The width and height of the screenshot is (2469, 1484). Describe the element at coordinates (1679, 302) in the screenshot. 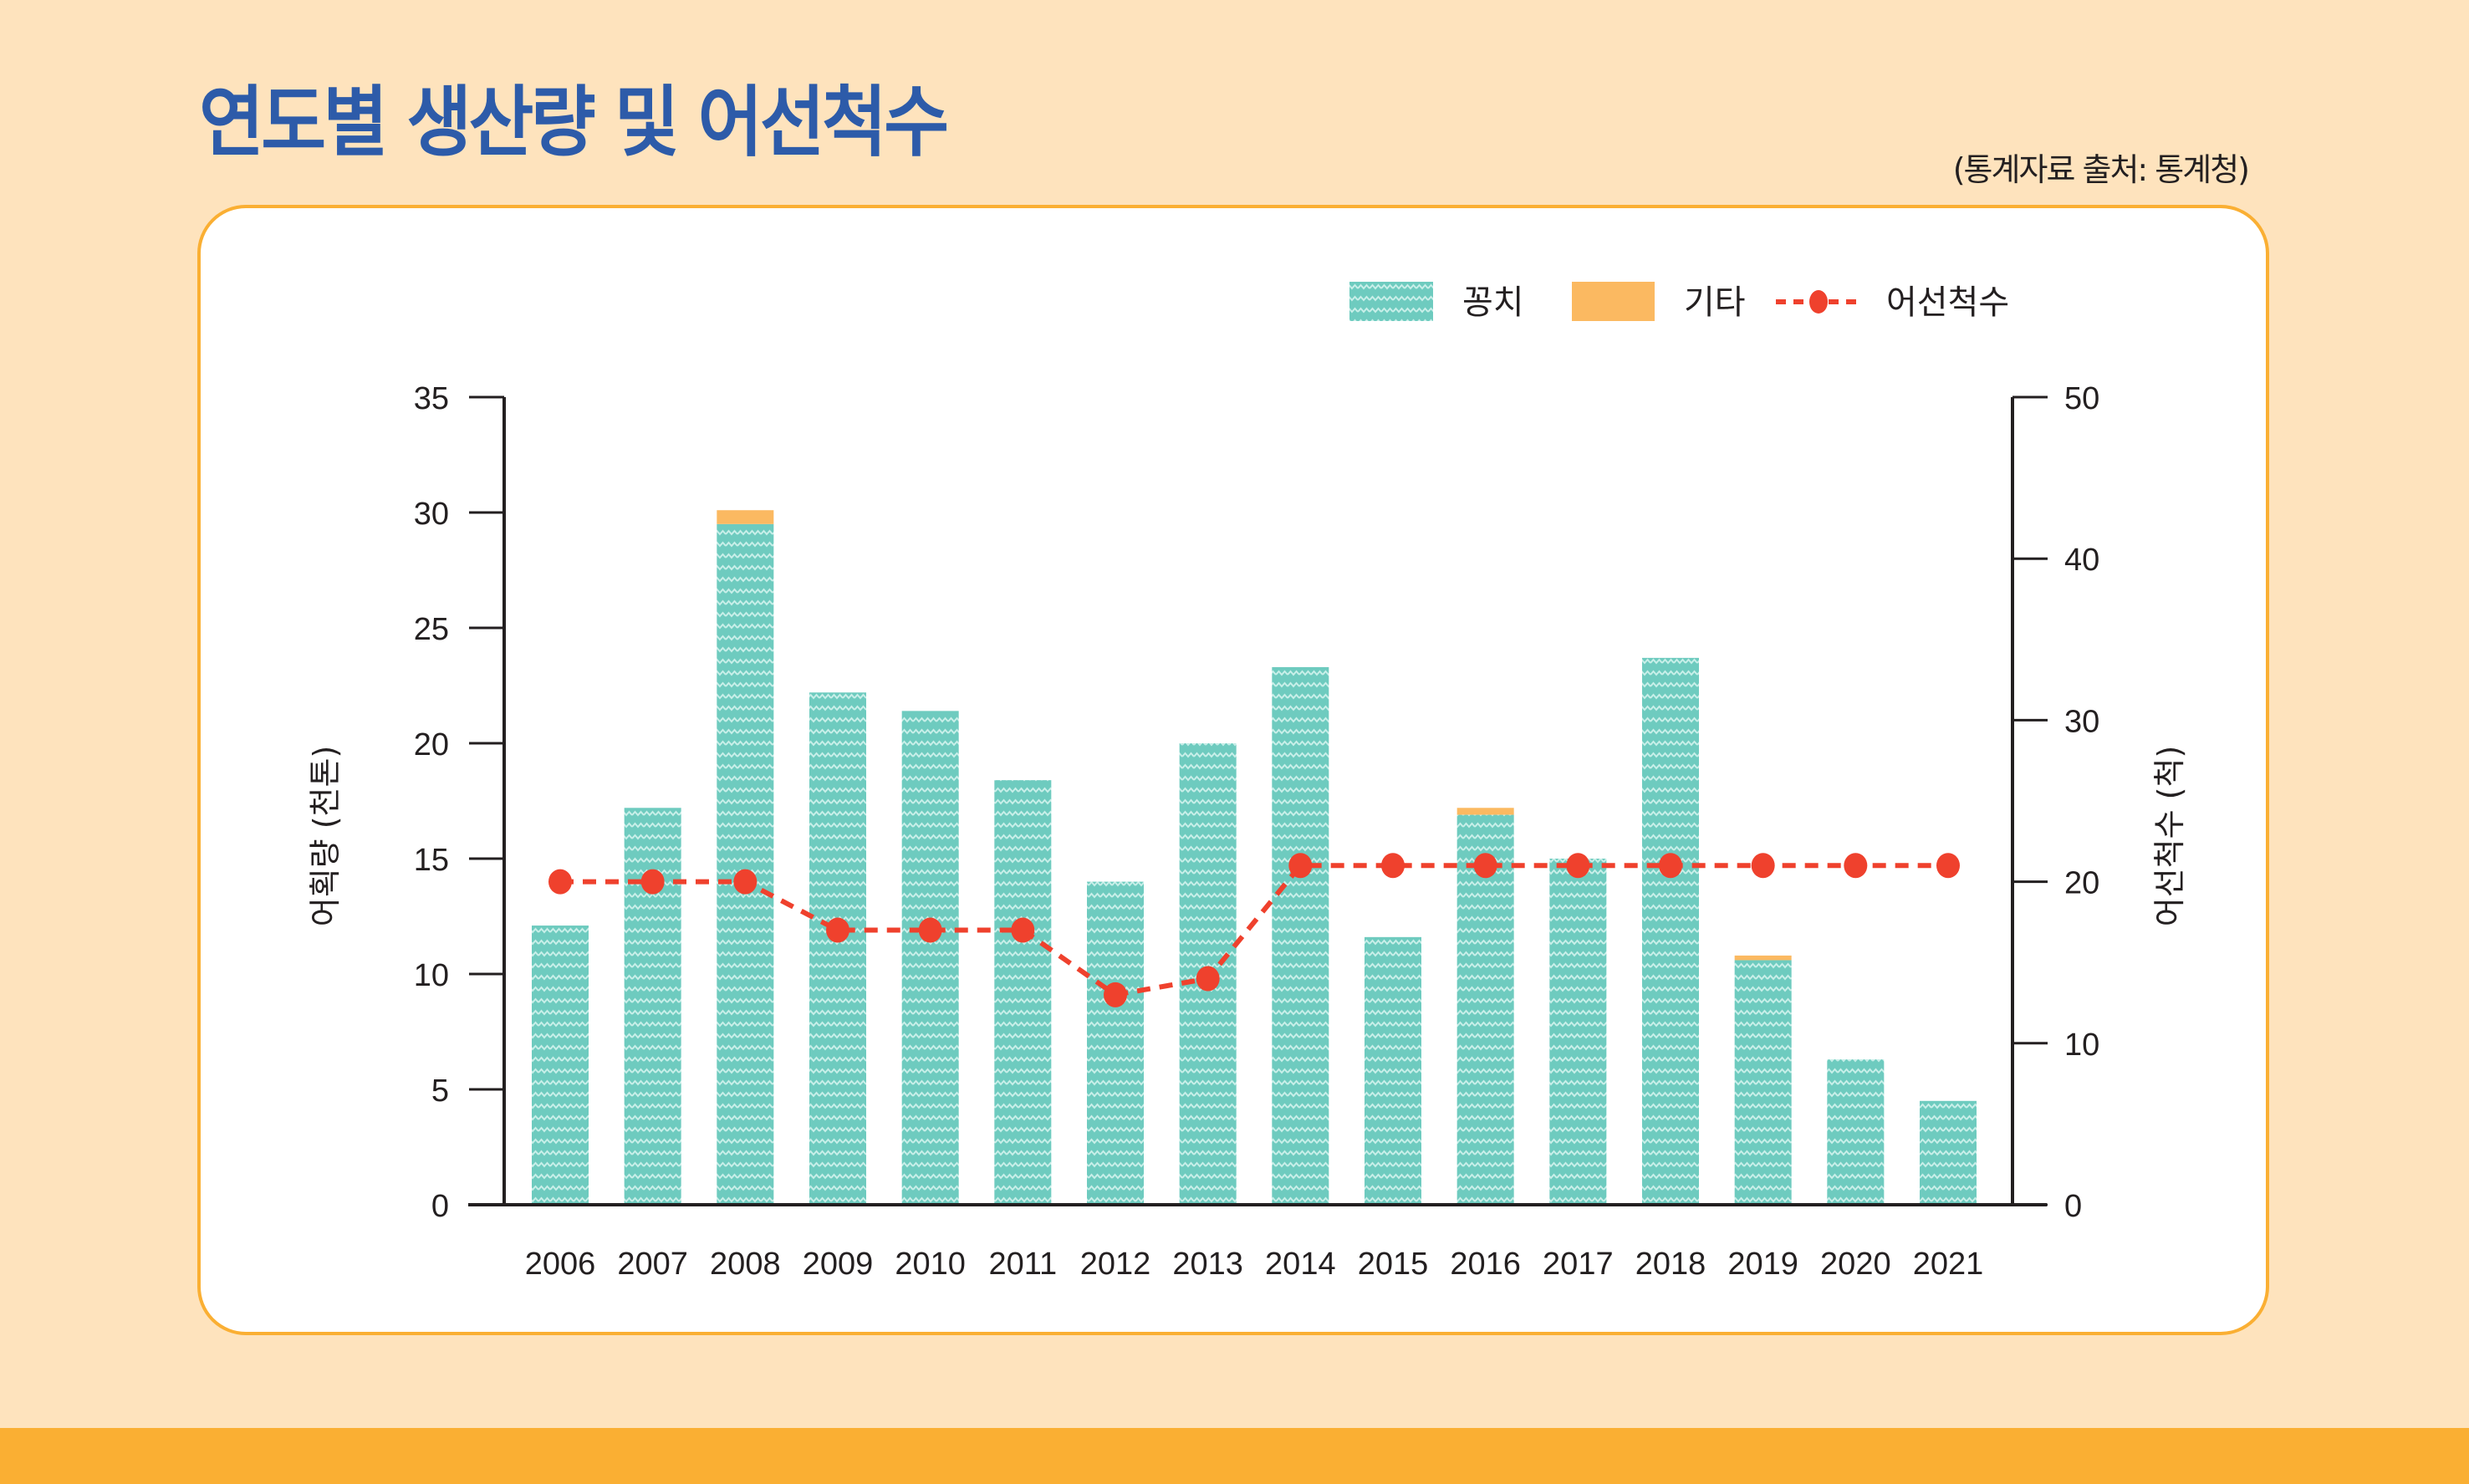

I see `legend: 꽁치 기타 어선척수` at that location.